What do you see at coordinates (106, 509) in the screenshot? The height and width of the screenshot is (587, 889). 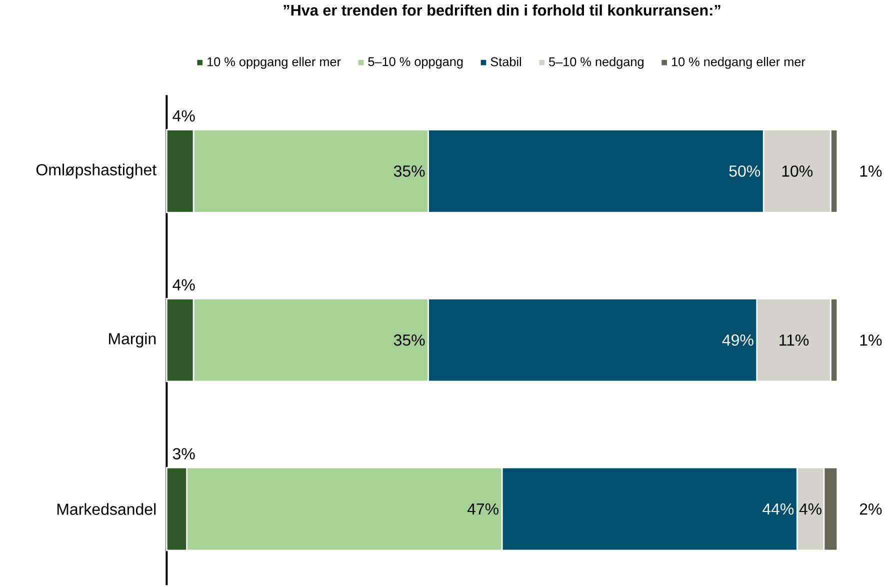 I see `y-tick-label: Markedsandel` at bounding box center [106, 509].